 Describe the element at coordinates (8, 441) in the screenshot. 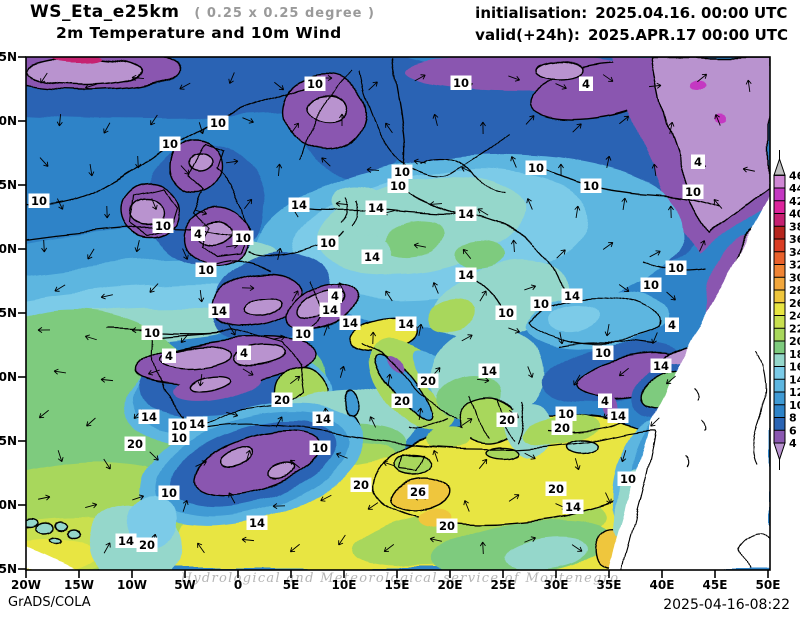

I see `svg-text: 35N` at that location.